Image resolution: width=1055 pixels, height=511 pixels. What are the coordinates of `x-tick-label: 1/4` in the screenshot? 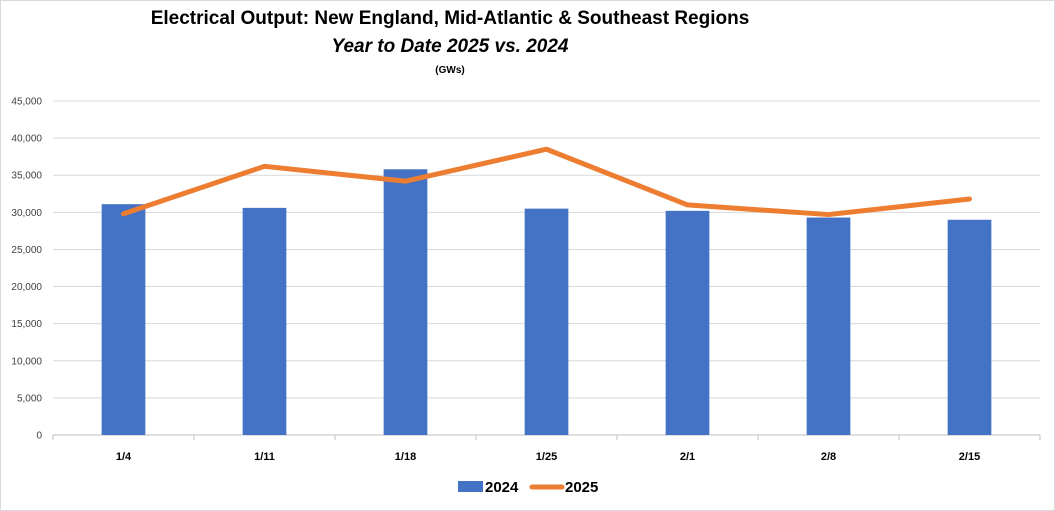 It's located at (124, 457).